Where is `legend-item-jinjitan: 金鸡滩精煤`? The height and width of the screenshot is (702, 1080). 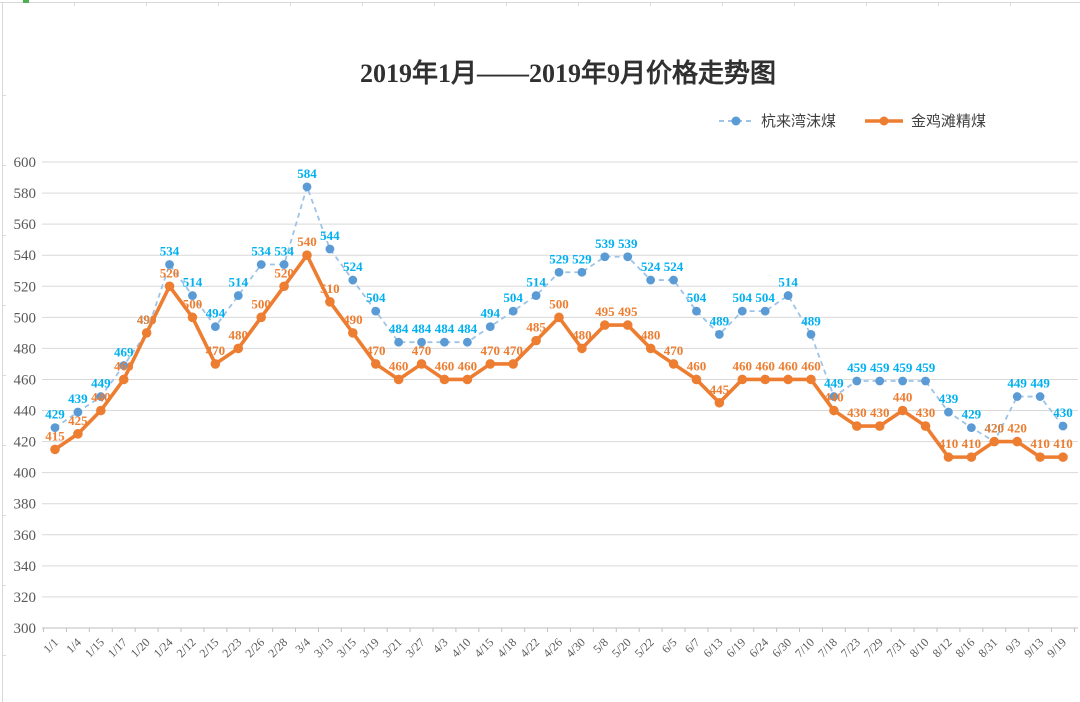 legend-item-jinjitan: 金鸡滩精煤 is located at coordinates (925, 120).